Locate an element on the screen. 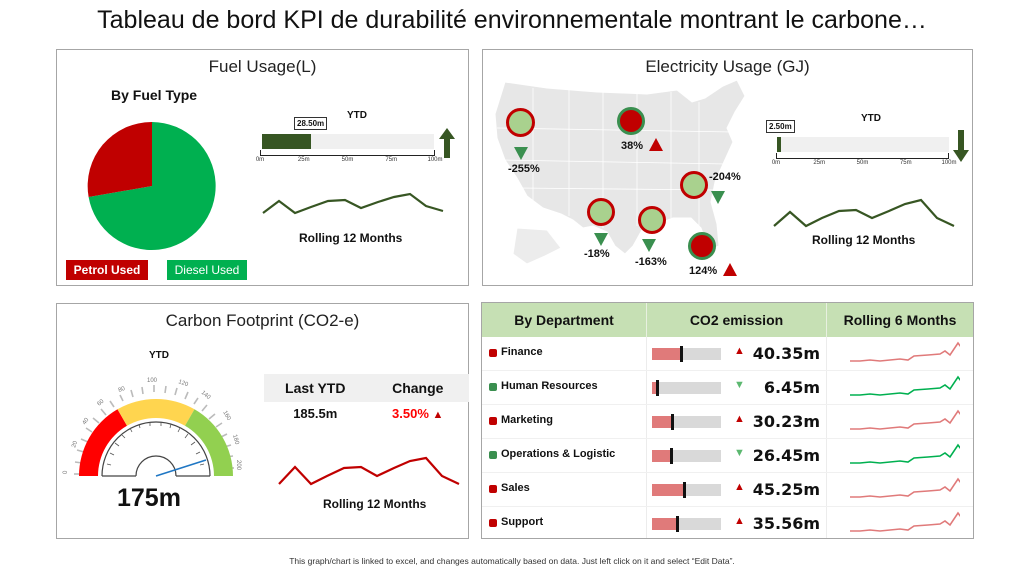  pie-slice-diesel is located at coordinates (152, 186).